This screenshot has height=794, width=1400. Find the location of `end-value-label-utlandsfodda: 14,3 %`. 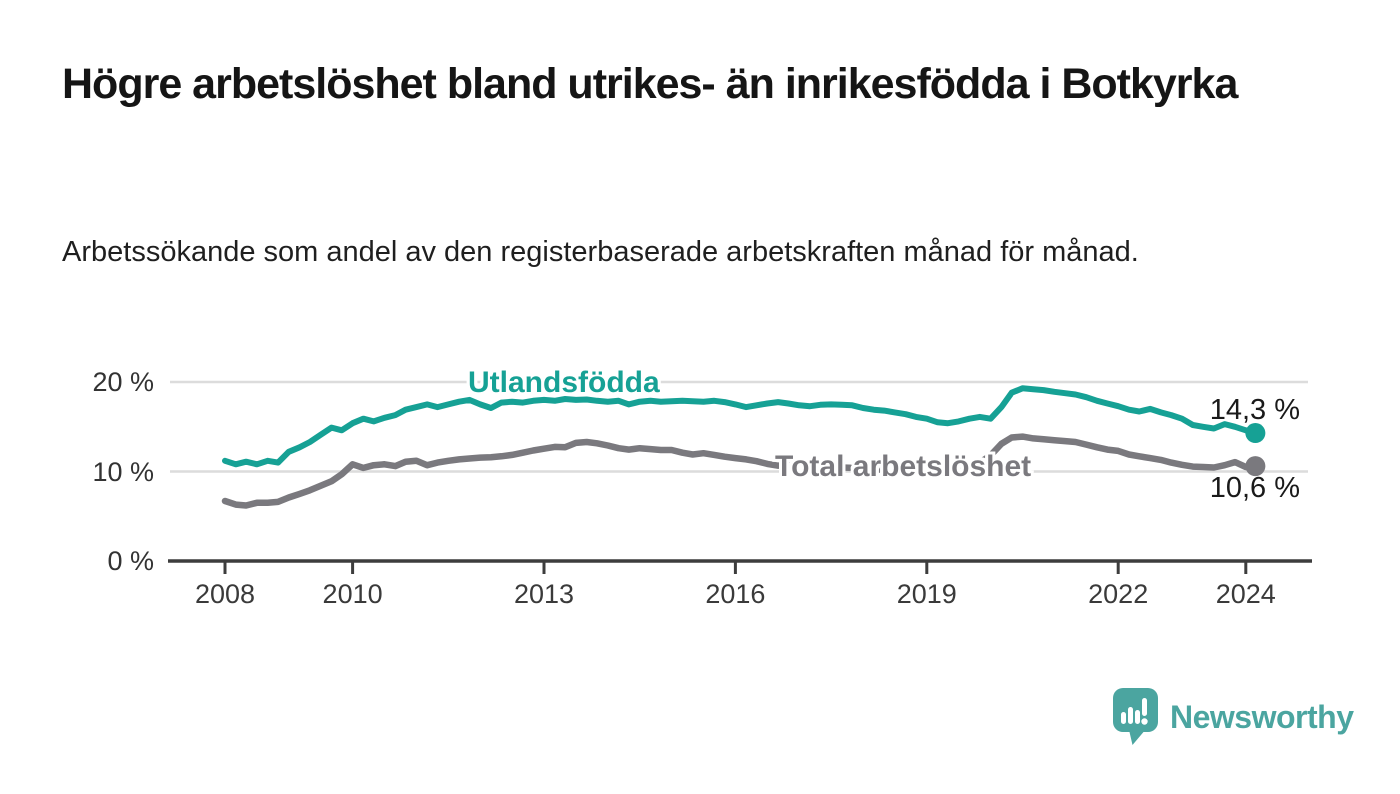

end-value-label-utlandsfodda: 14,3 % is located at coordinates (1254, 410).